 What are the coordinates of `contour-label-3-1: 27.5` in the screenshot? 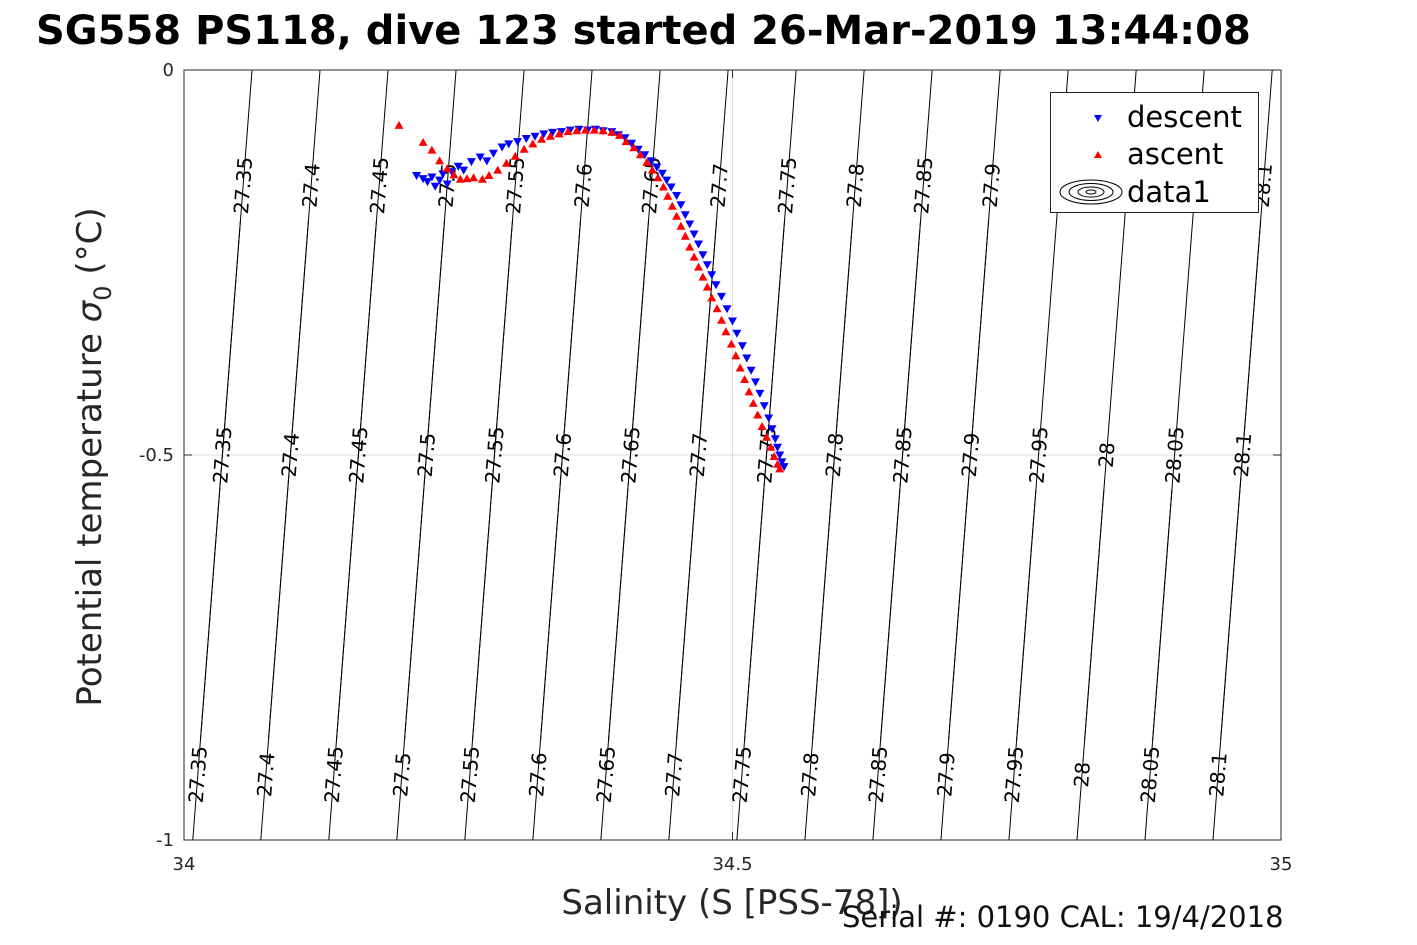 It's located at (426, 455).